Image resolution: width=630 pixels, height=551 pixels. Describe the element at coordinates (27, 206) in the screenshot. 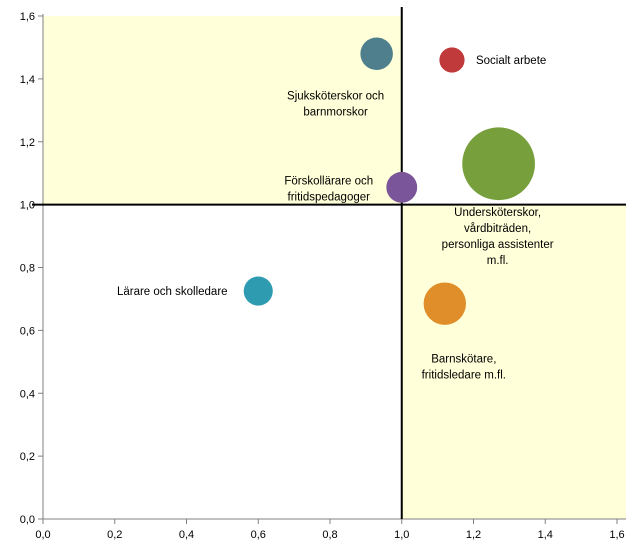

I see `y-tick-label: 1,0` at that location.